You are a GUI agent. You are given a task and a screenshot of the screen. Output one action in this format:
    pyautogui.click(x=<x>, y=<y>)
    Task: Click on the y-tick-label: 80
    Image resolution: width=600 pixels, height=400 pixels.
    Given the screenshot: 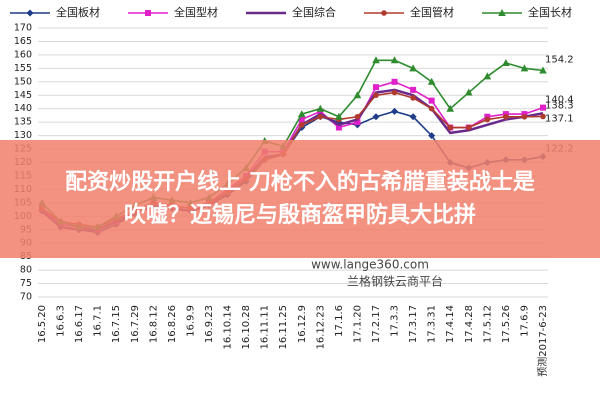 What is the action you would take?
    pyautogui.click(x=26, y=270)
    